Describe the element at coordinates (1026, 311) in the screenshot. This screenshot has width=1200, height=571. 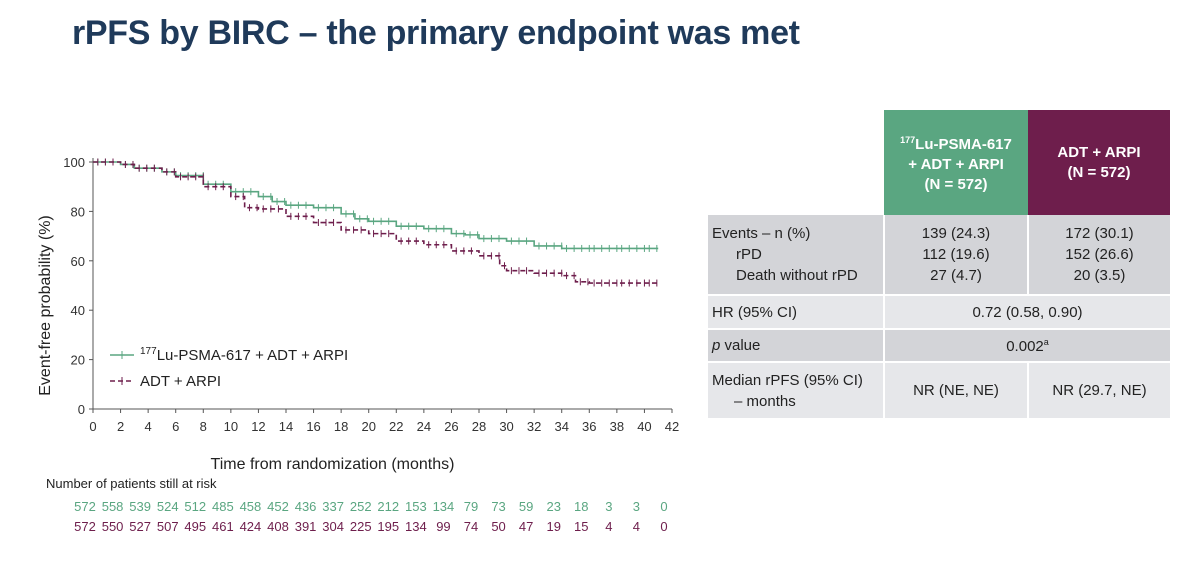
I see `hr-value: 0.72 (0.58, 0.90)` at that location.